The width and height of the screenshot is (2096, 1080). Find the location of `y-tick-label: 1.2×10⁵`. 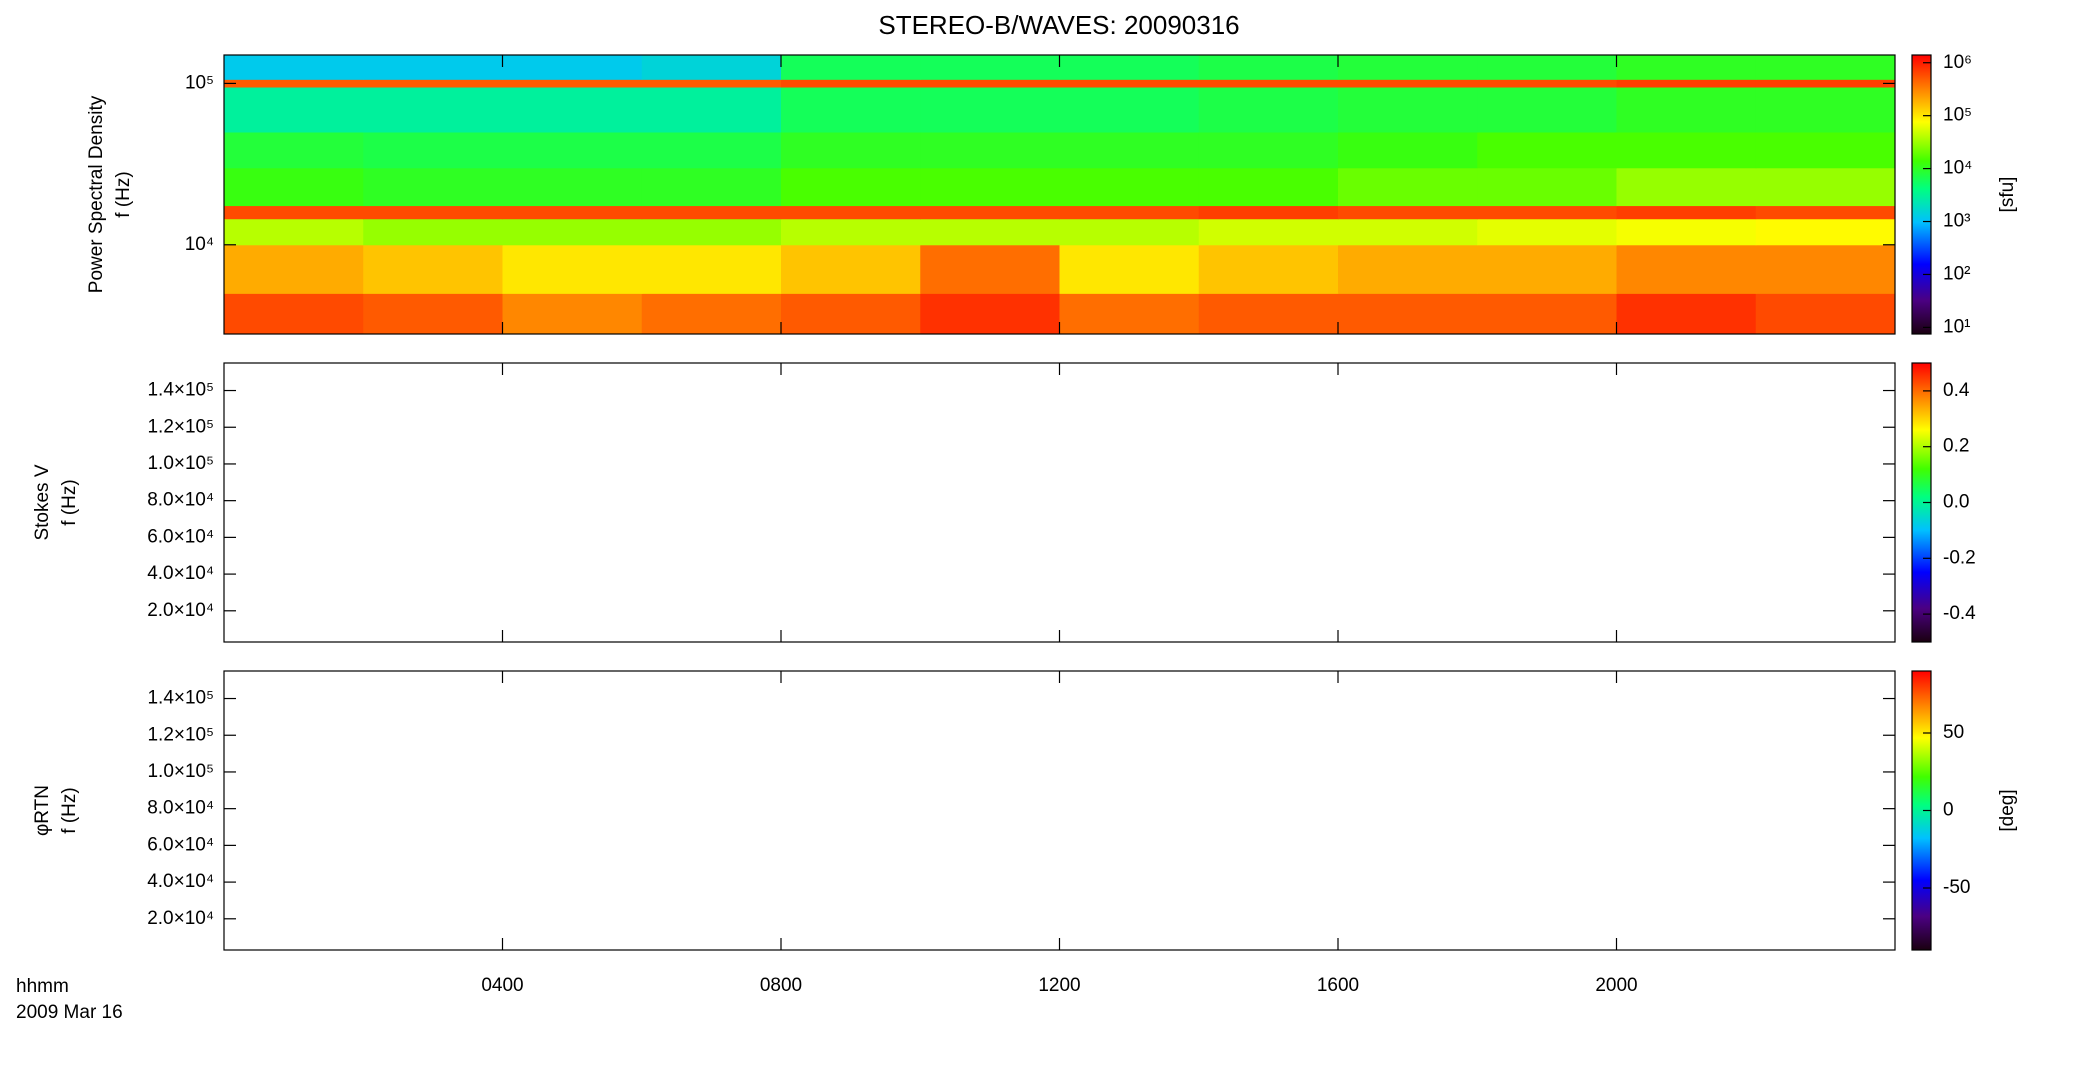

y-tick-label: 1.2×10⁵ is located at coordinates (180, 734).